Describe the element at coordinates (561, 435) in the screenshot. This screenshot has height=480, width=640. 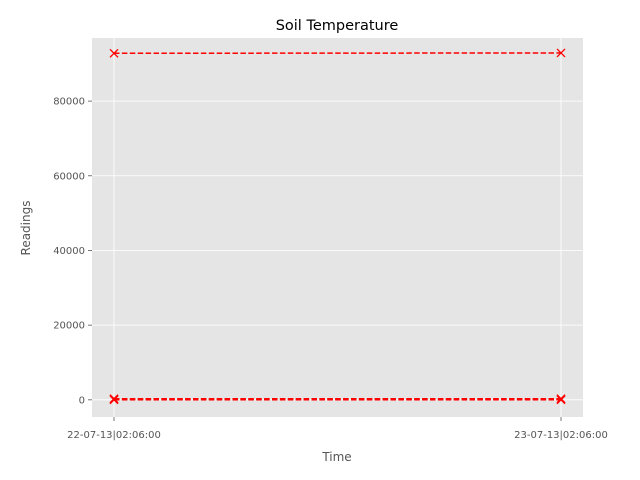
I see `x-tick-label: 23-07-13|02:06:00` at that location.